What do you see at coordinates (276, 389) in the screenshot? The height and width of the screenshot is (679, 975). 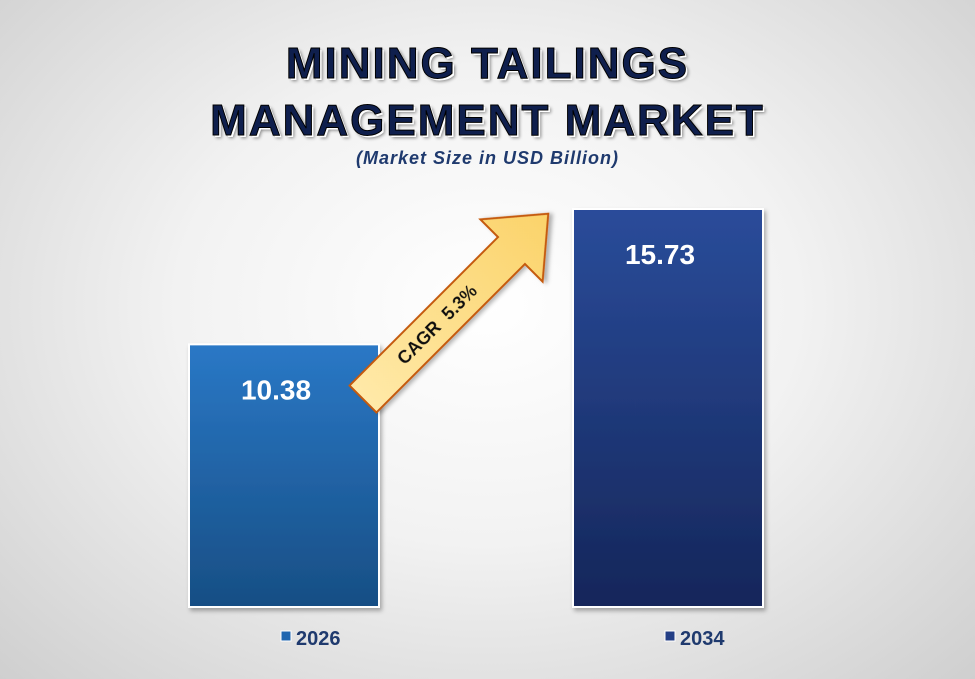 I see `bar-value-label-2026: 10.38` at bounding box center [276, 389].